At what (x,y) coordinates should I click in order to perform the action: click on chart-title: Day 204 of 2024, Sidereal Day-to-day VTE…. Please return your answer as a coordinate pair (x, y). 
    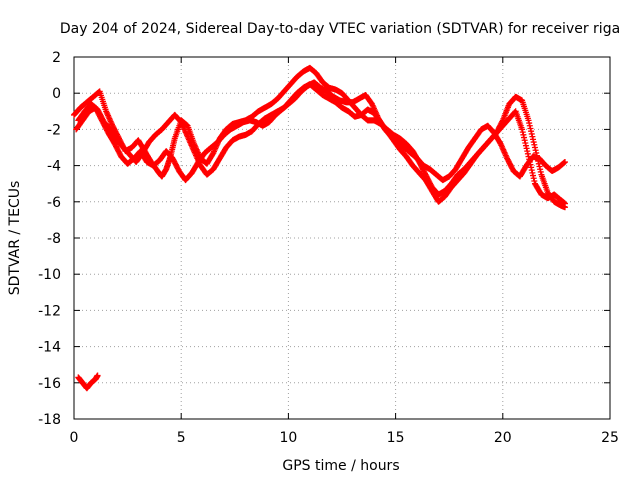
    Looking at the image, I should click on (340, 29).